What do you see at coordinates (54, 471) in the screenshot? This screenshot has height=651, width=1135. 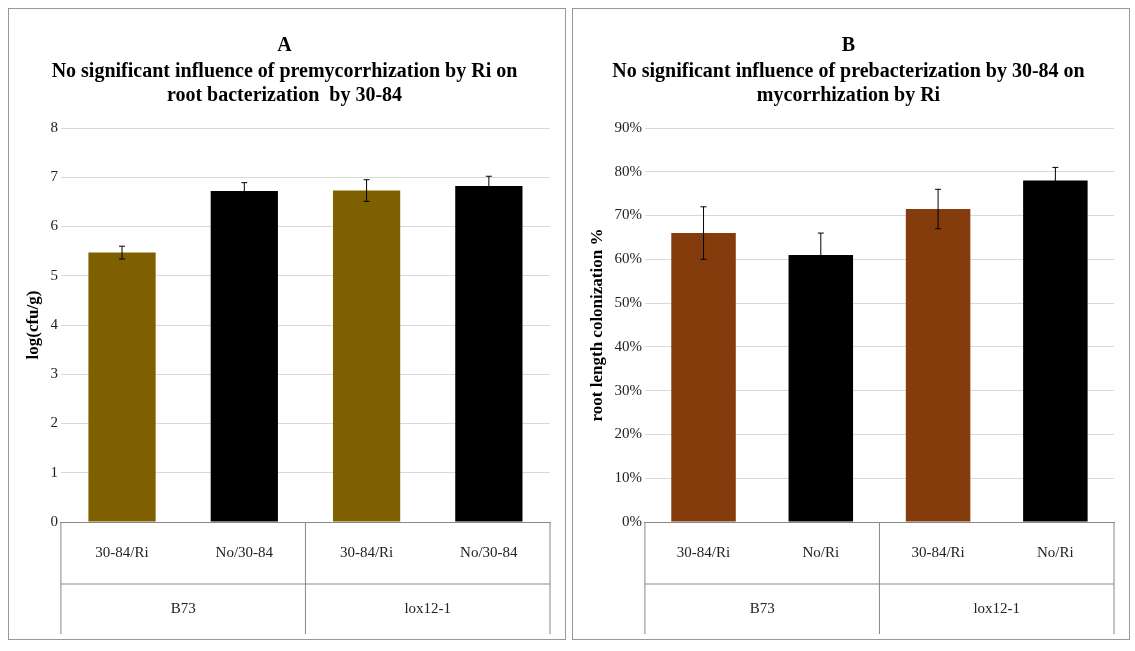 I see `y-tick-label: 1` at bounding box center [54, 471].